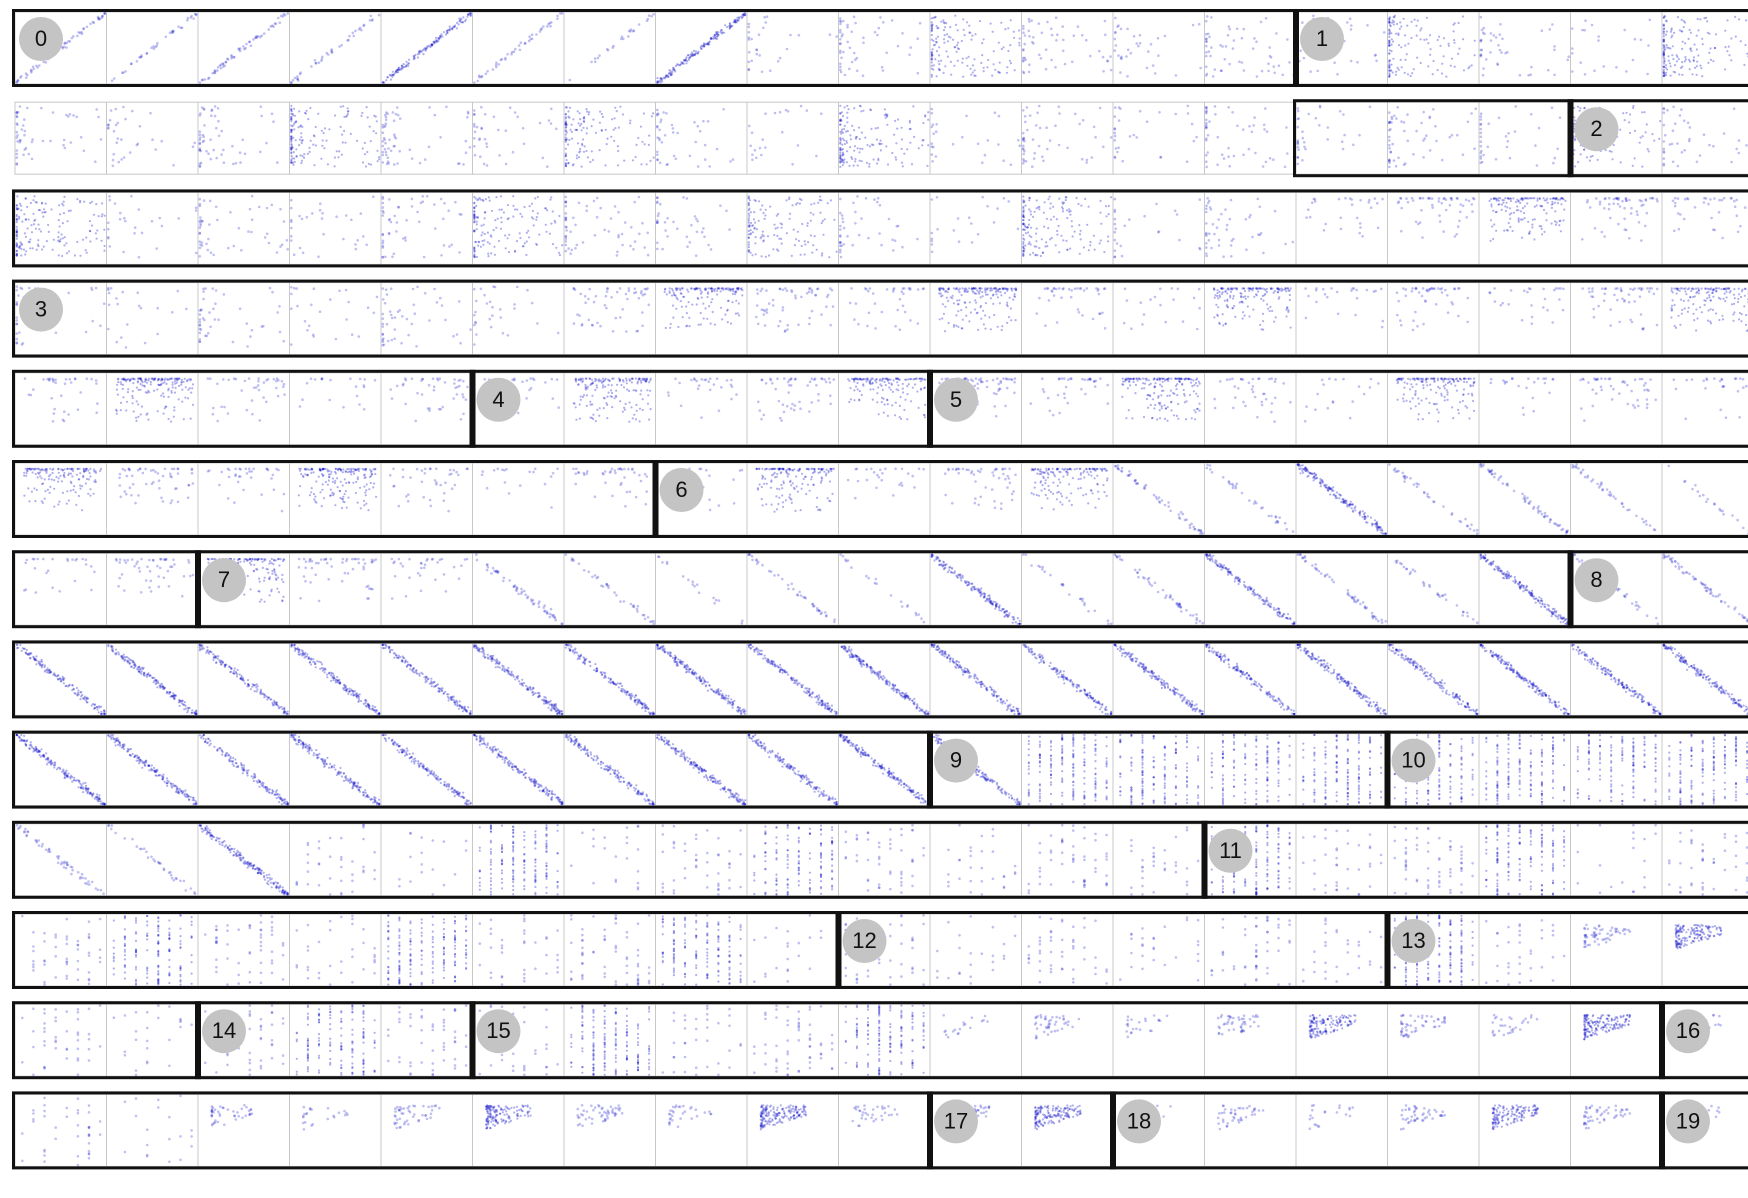 Image resolution: width=1748 pixels, height=1198 pixels. What do you see at coordinates (335, 48) in the screenshot?
I see `scatter-cell-points` at bounding box center [335, 48].